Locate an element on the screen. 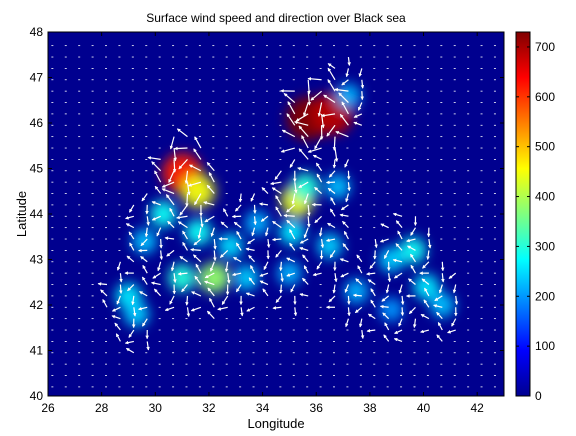 This screenshot has width=576, height=436. cb-tick-label-100: 100 is located at coordinates (545, 346).